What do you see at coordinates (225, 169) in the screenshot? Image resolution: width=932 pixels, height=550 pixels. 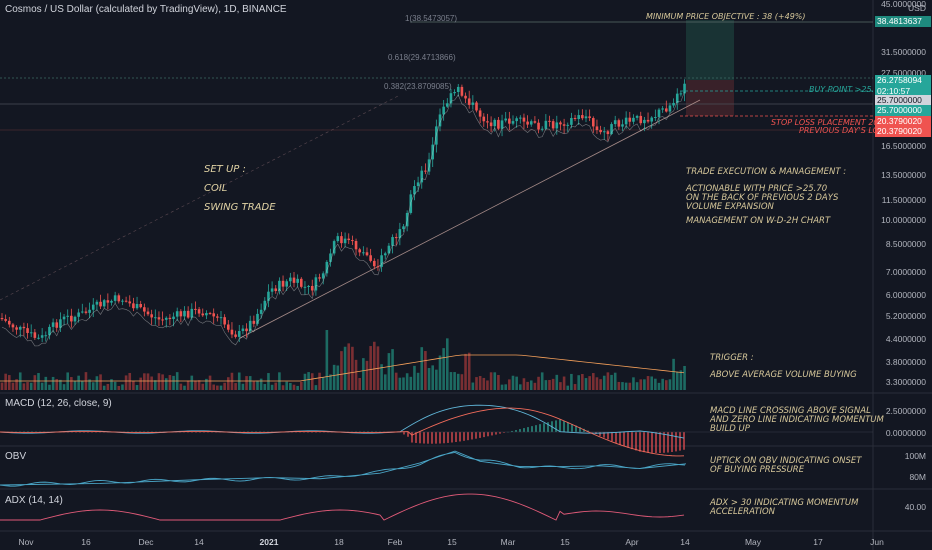 I see `setup-label: SET UP :` at bounding box center [225, 169].